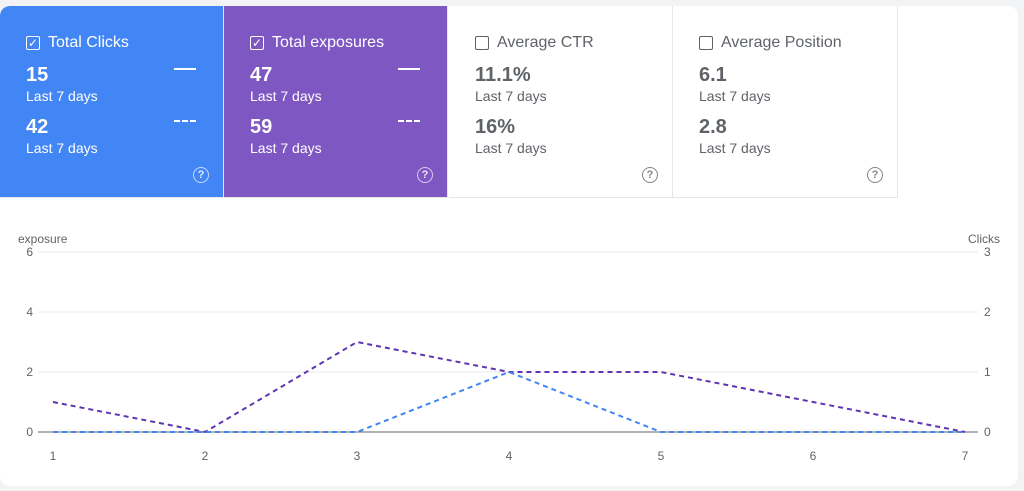 Image resolution: width=1024 pixels, height=491 pixels. Describe the element at coordinates (53, 456) in the screenshot. I see `x-tick-label: 1` at that location.